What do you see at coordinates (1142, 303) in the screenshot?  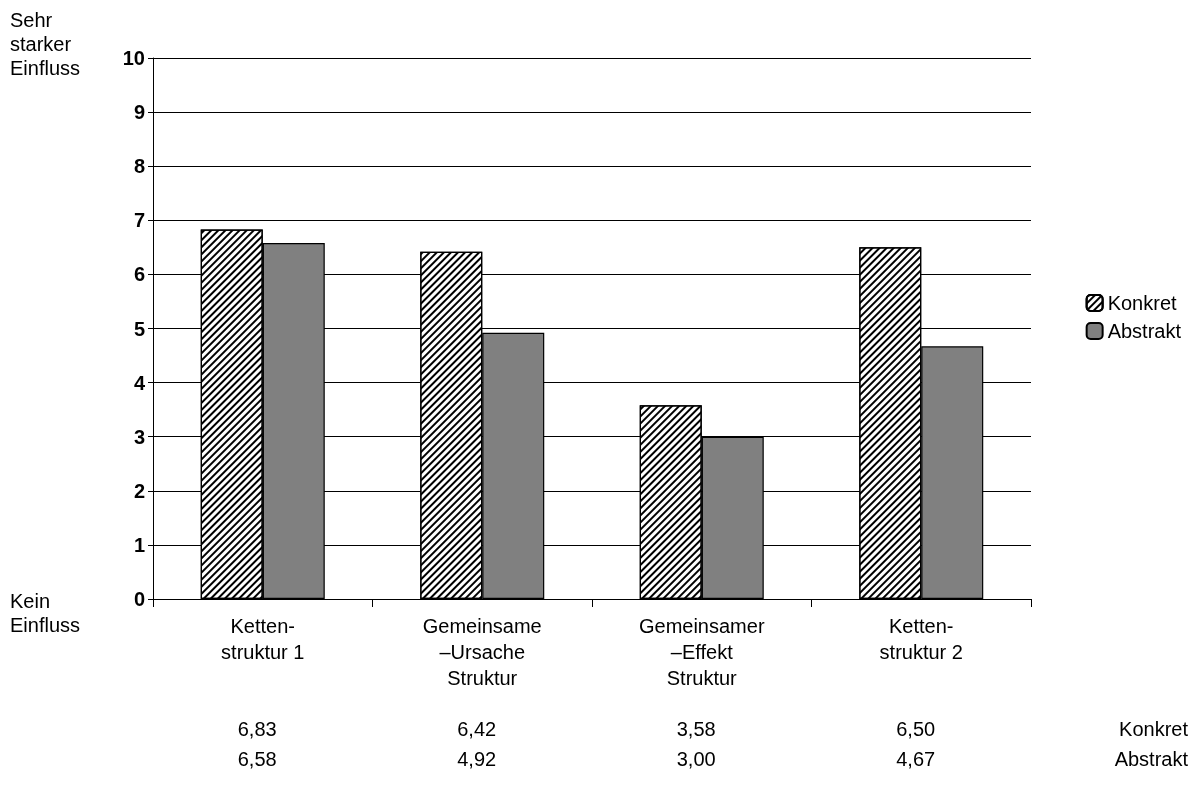 I see `legend-label: Konkret` at bounding box center [1142, 303].